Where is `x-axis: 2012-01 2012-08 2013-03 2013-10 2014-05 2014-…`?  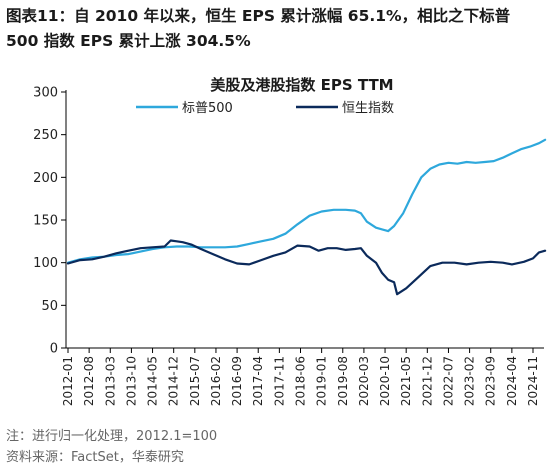
x-axis: 2012-01 2012-08 2013-03 2013-10 2014-05 2014-… is located at coordinates (302, 376).